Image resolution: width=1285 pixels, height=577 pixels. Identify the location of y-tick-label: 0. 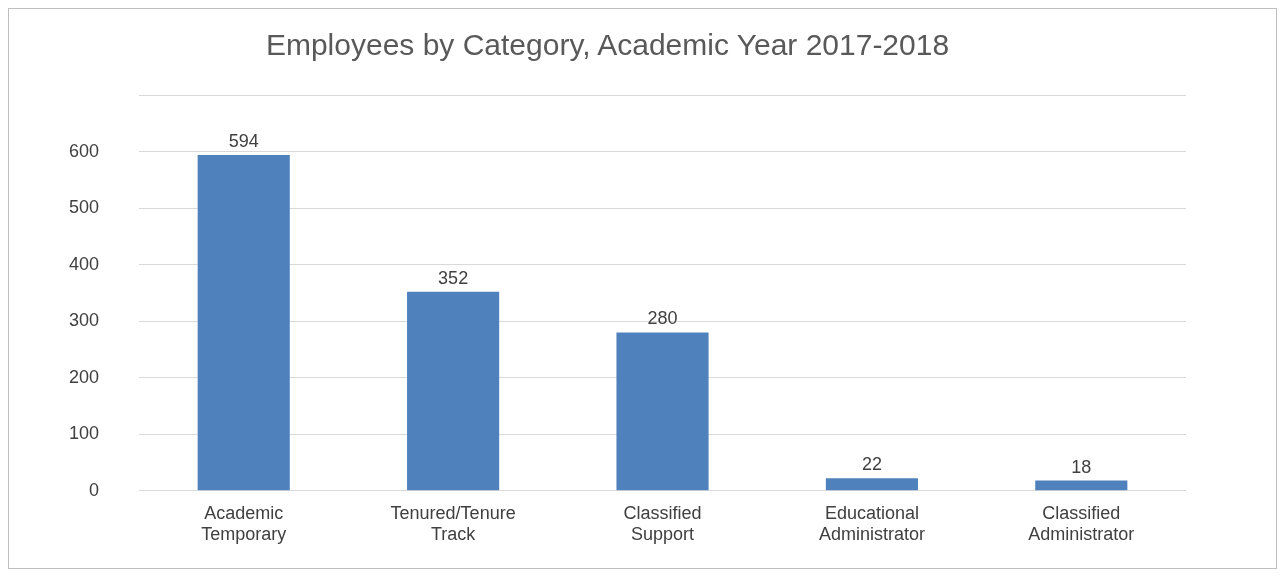
(94, 489).